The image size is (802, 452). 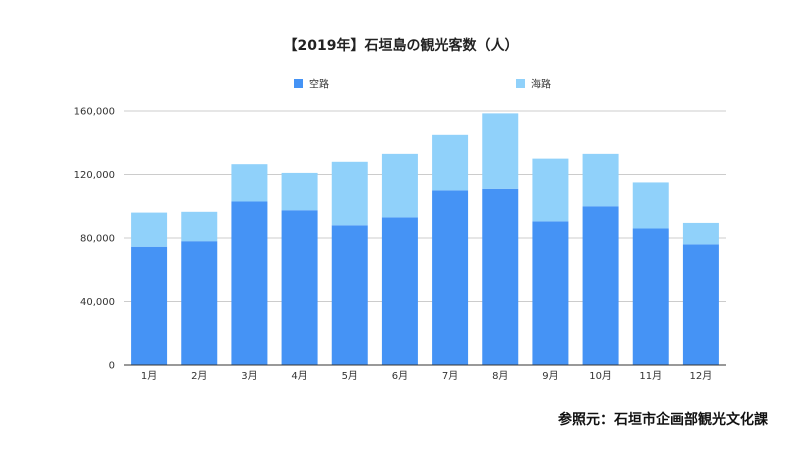 I want to click on x-tick-label: 5月, so click(x=350, y=376).